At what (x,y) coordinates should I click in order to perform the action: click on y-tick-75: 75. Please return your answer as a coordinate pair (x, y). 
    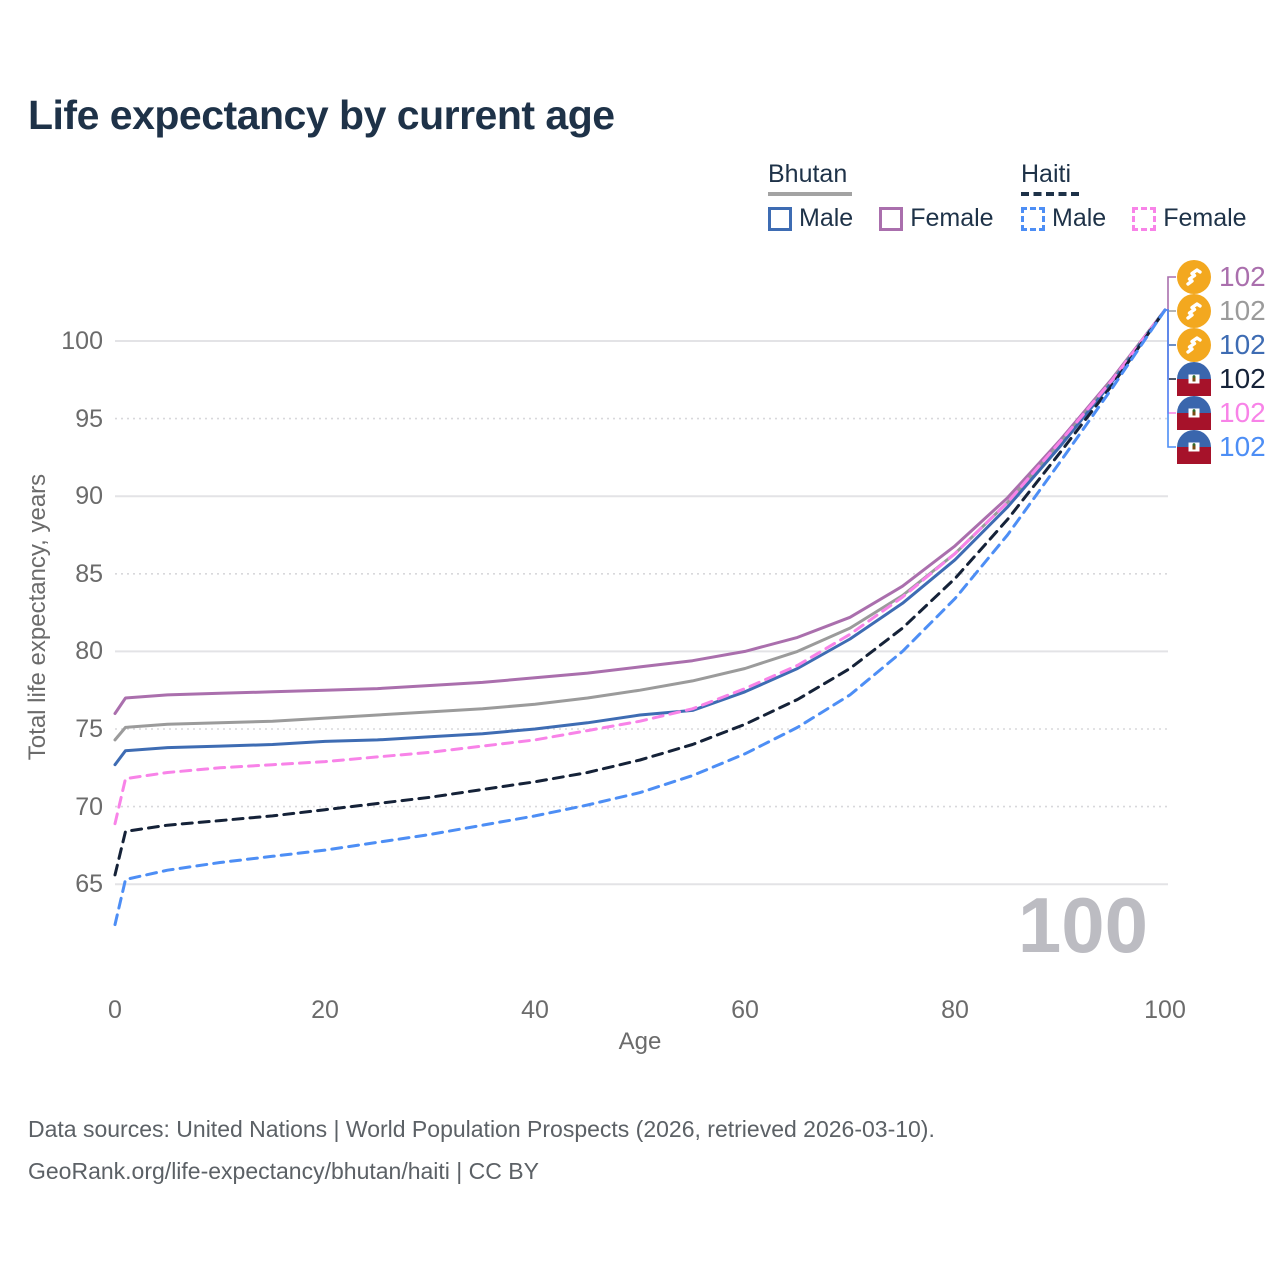
    Looking at the image, I should click on (89, 729).